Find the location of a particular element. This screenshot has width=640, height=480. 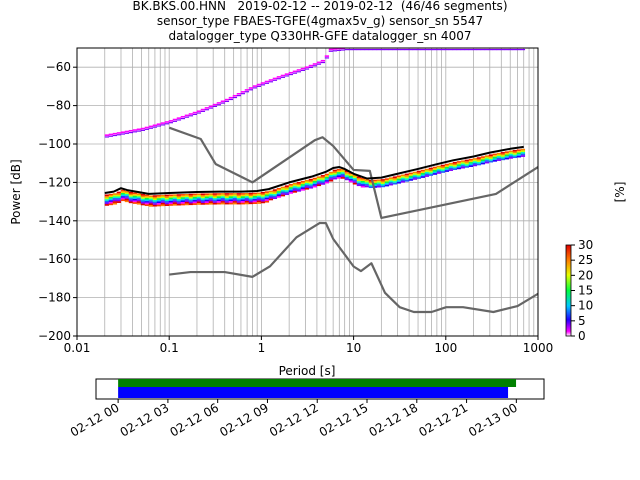

x-axis: 0.01 0.1 1 10 100 1000 is located at coordinates (308, 345).